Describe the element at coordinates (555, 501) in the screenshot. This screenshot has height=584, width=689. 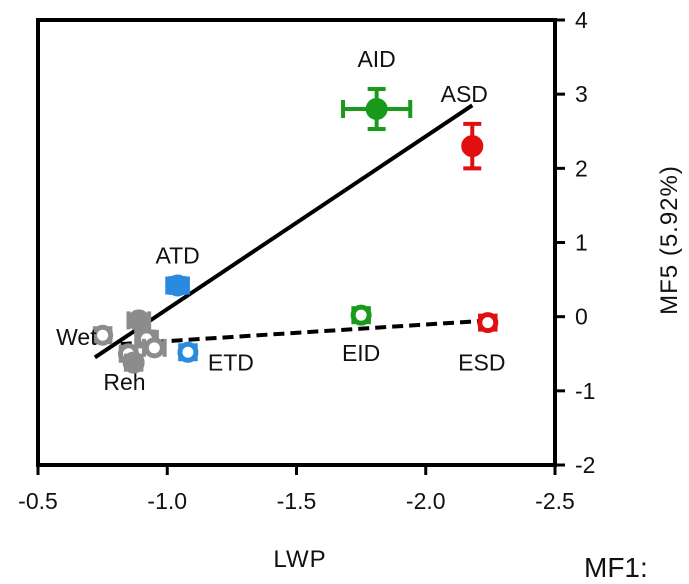
I see `x-tick-label: -2.5` at that location.